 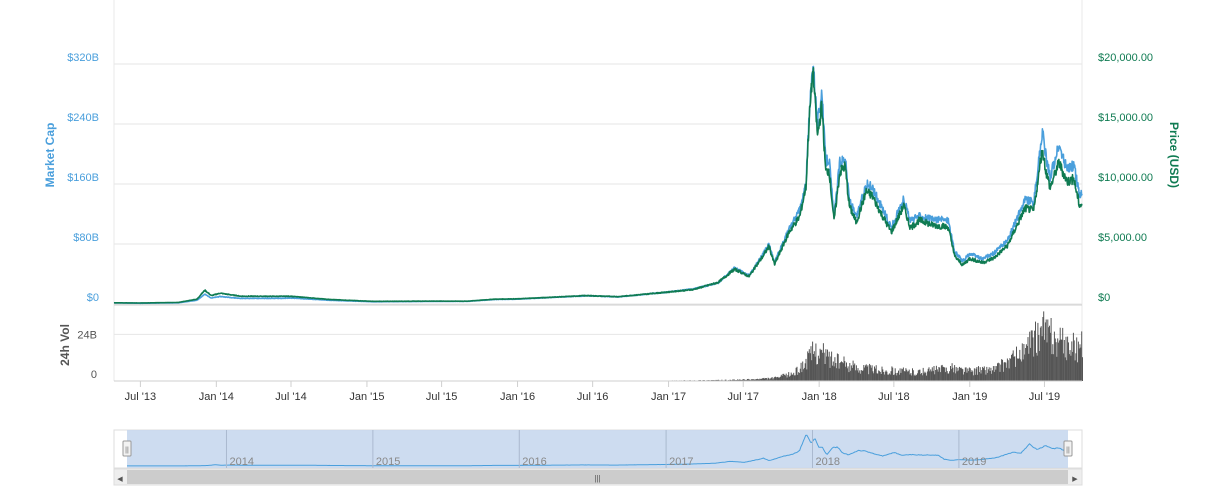 I want to click on navigator-year-label: 2014, so click(x=241, y=462).